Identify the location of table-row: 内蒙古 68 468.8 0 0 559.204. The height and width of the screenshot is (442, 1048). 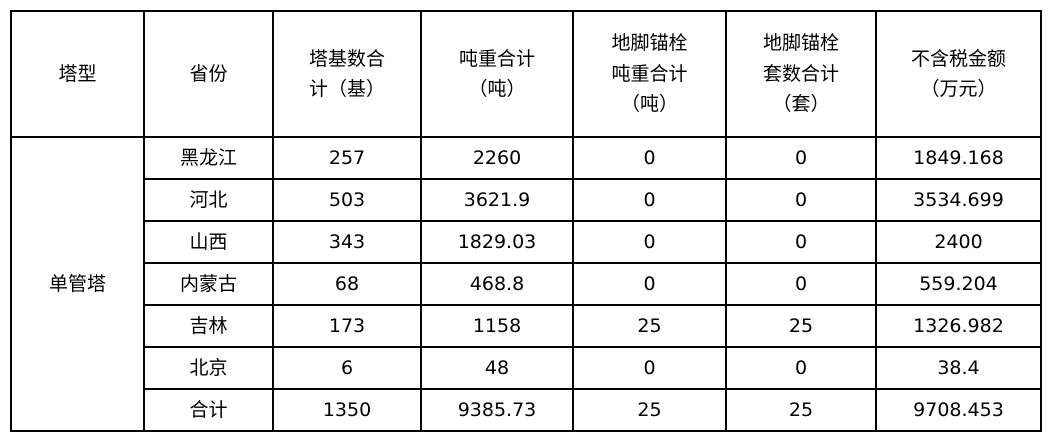
(526, 284).